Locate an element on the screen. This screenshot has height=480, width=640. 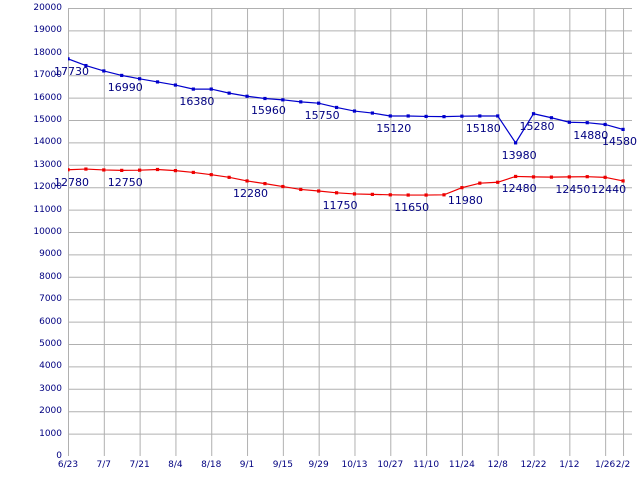
data-point-label: 17730 is located at coordinates (71, 71).